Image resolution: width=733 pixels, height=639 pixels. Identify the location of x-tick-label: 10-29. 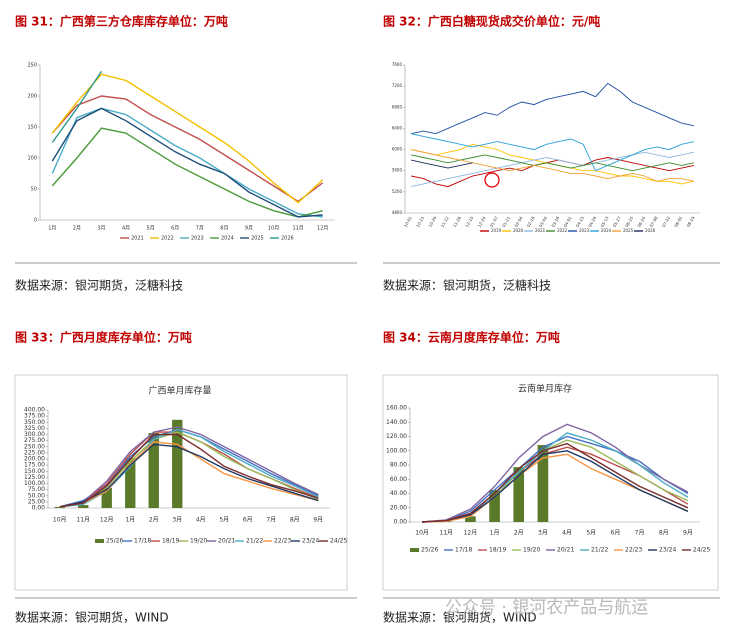
(432, 221).